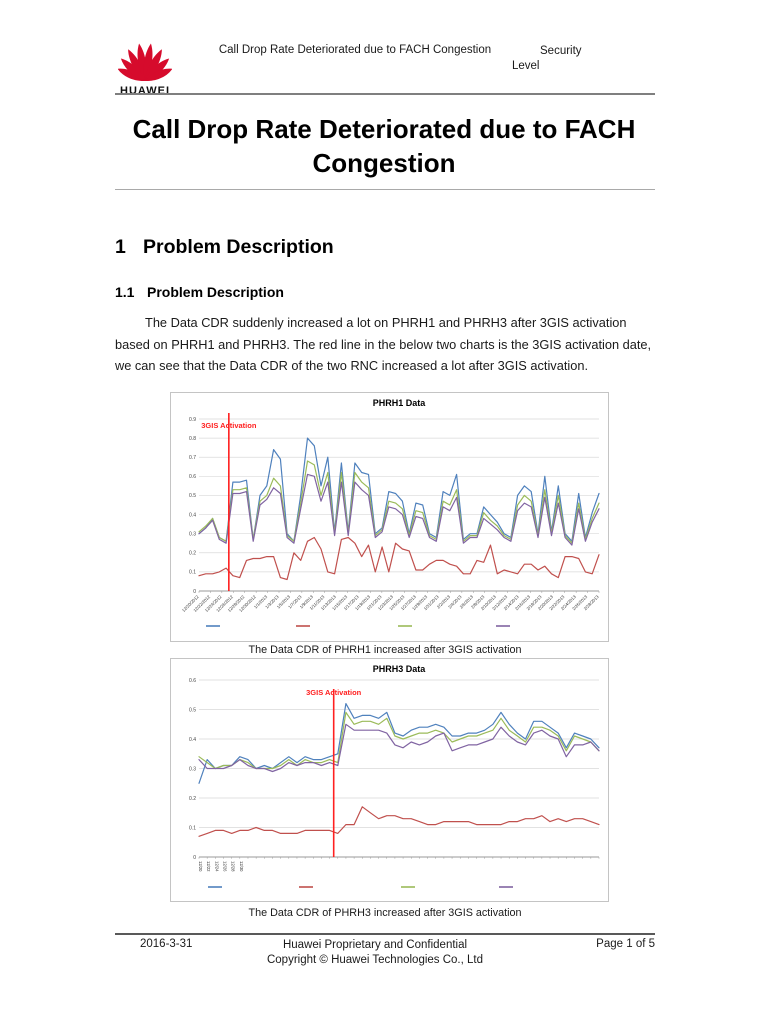 The width and height of the screenshot is (768, 1024). Describe the element at coordinates (215, 292) in the screenshot. I see `heading-1-1-text: Problem Description` at that location.